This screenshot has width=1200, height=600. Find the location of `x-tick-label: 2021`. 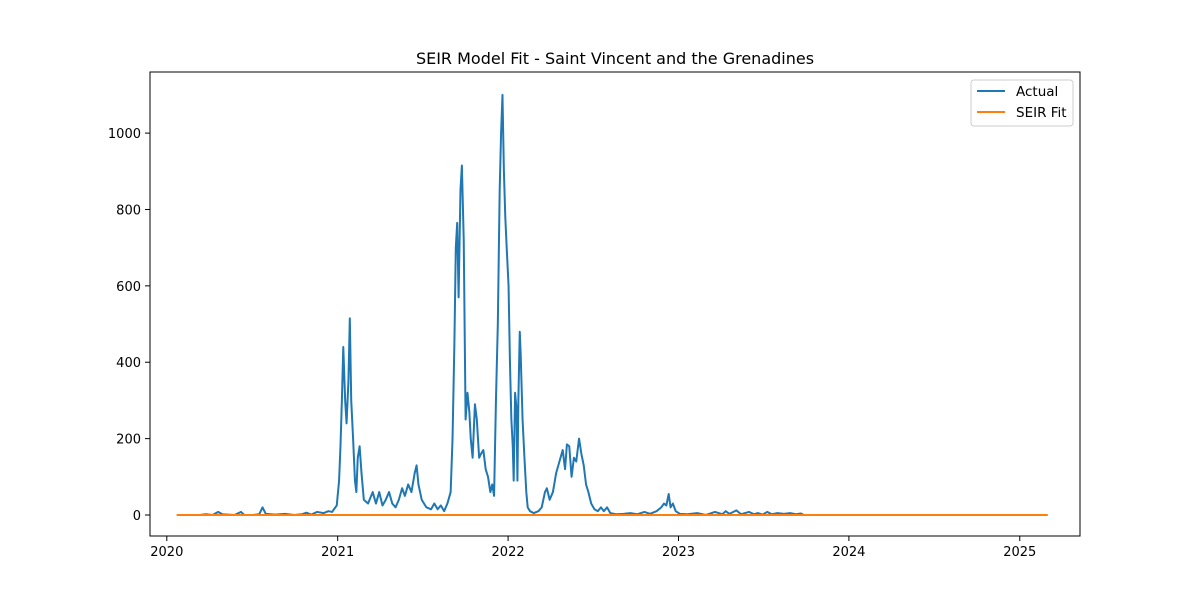

x-tick-label: 2021 is located at coordinates (337, 552).